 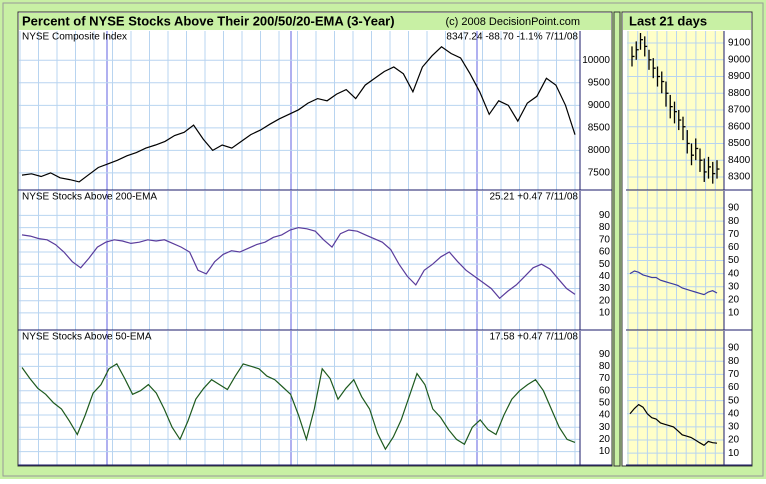 I want to click on y-tick-label: 8800, so click(x=739, y=93).